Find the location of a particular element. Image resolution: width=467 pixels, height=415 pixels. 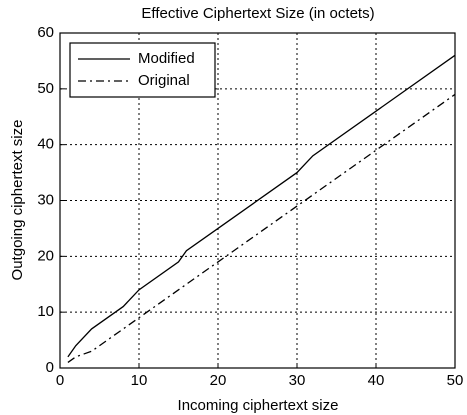

y-tick-label: 40 is located at coordinates (45, 144).